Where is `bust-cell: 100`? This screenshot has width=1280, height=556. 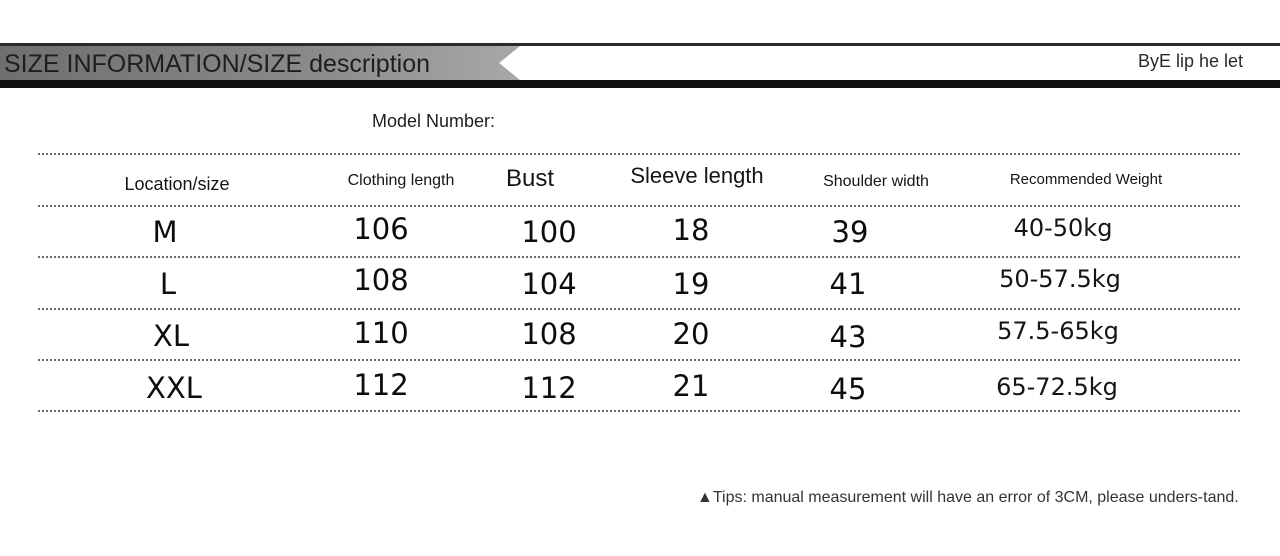 bust-cell: 100 is located at coordinates (549, 232).